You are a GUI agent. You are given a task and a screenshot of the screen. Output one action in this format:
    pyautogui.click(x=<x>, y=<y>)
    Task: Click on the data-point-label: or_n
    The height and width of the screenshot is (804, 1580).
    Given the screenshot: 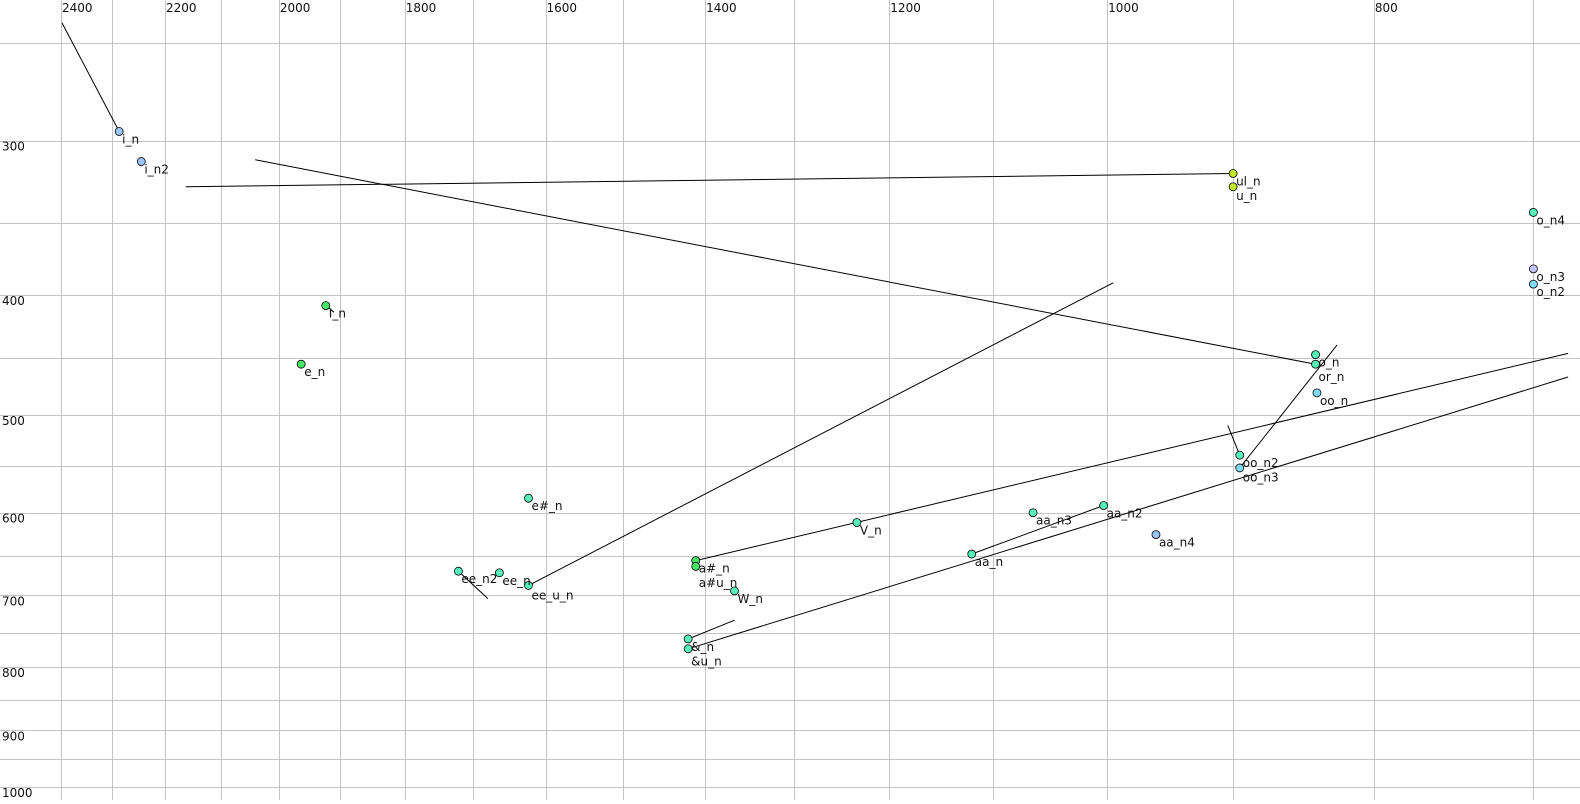 What is the action you would take?
    pyautogui.click(x=1332, y=377)
    